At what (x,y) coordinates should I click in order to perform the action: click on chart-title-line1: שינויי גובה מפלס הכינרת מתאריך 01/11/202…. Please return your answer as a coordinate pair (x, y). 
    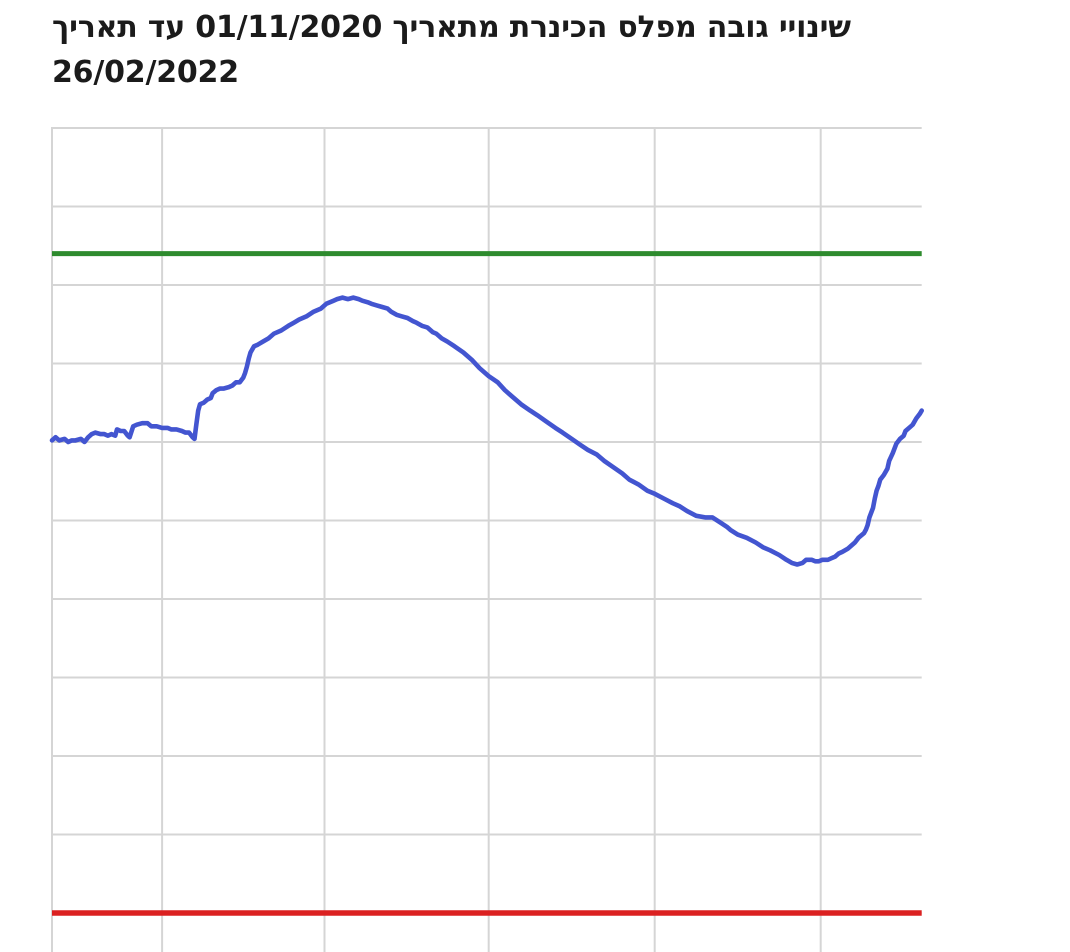
    Looking at the image, I should click on (451, 27).